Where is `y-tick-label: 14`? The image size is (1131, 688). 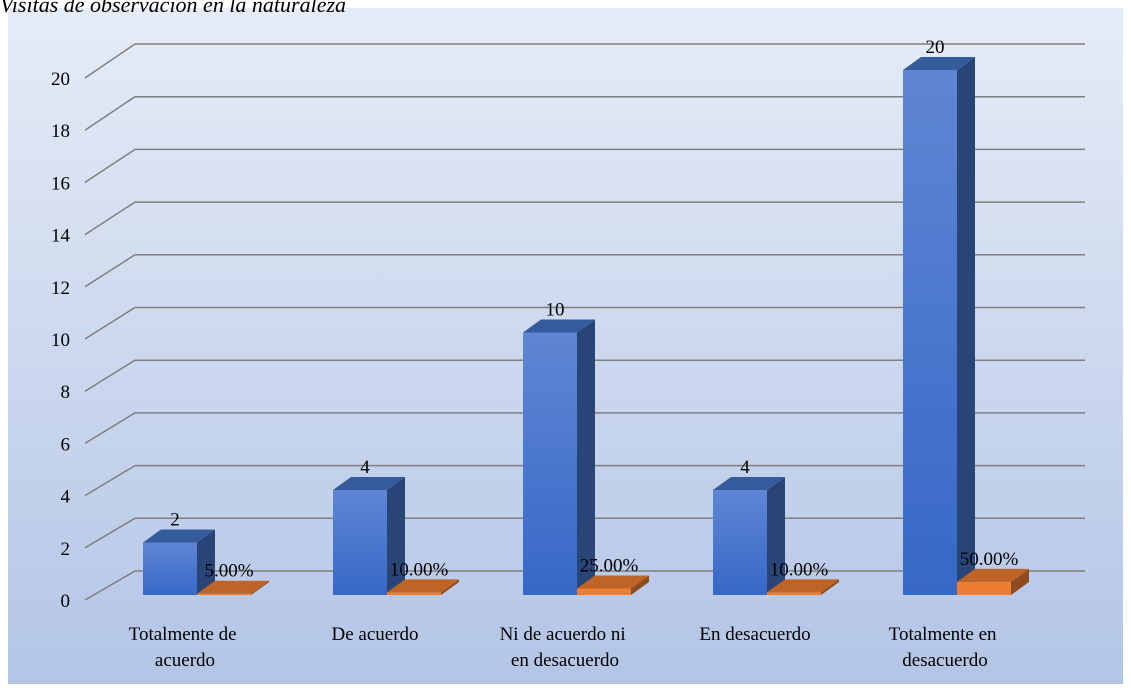 y-tick-label: 14 is located at coordinates (61, 236).